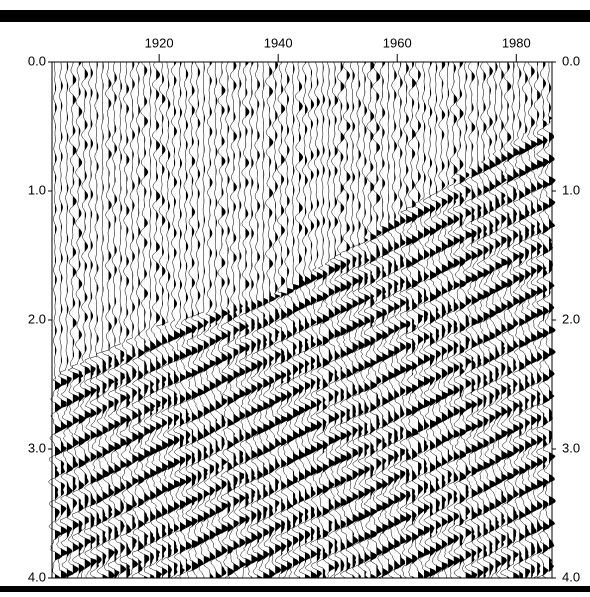  What do you see at coordinates (571, 60) in the screenshot?
I see `y-tick-label-right: 0.0` at bounding box center [571, 60].